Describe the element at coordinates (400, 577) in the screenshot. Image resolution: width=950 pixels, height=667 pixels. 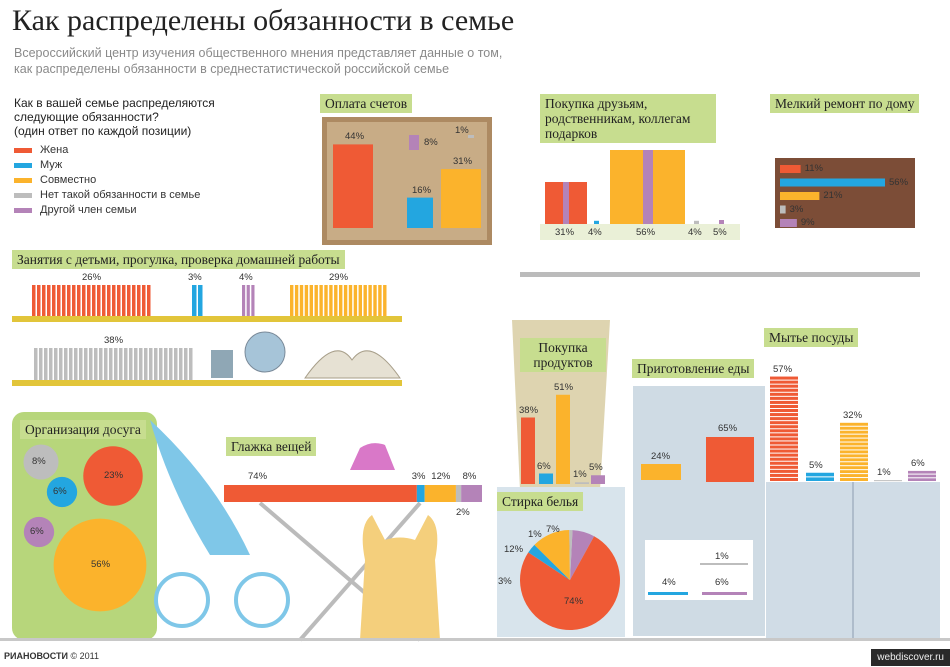
I see `cat` at that location.